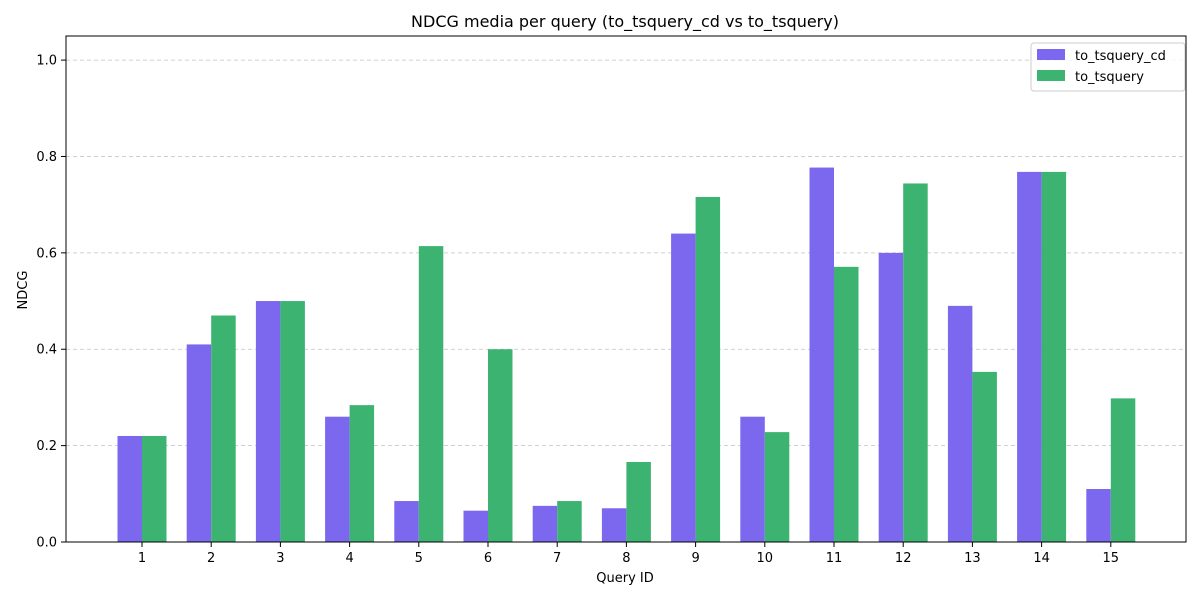  What do you see at coordinates (626, 558) in the screenshot?
I see `x-tick-label: 8` at bounding box center [626, 558].